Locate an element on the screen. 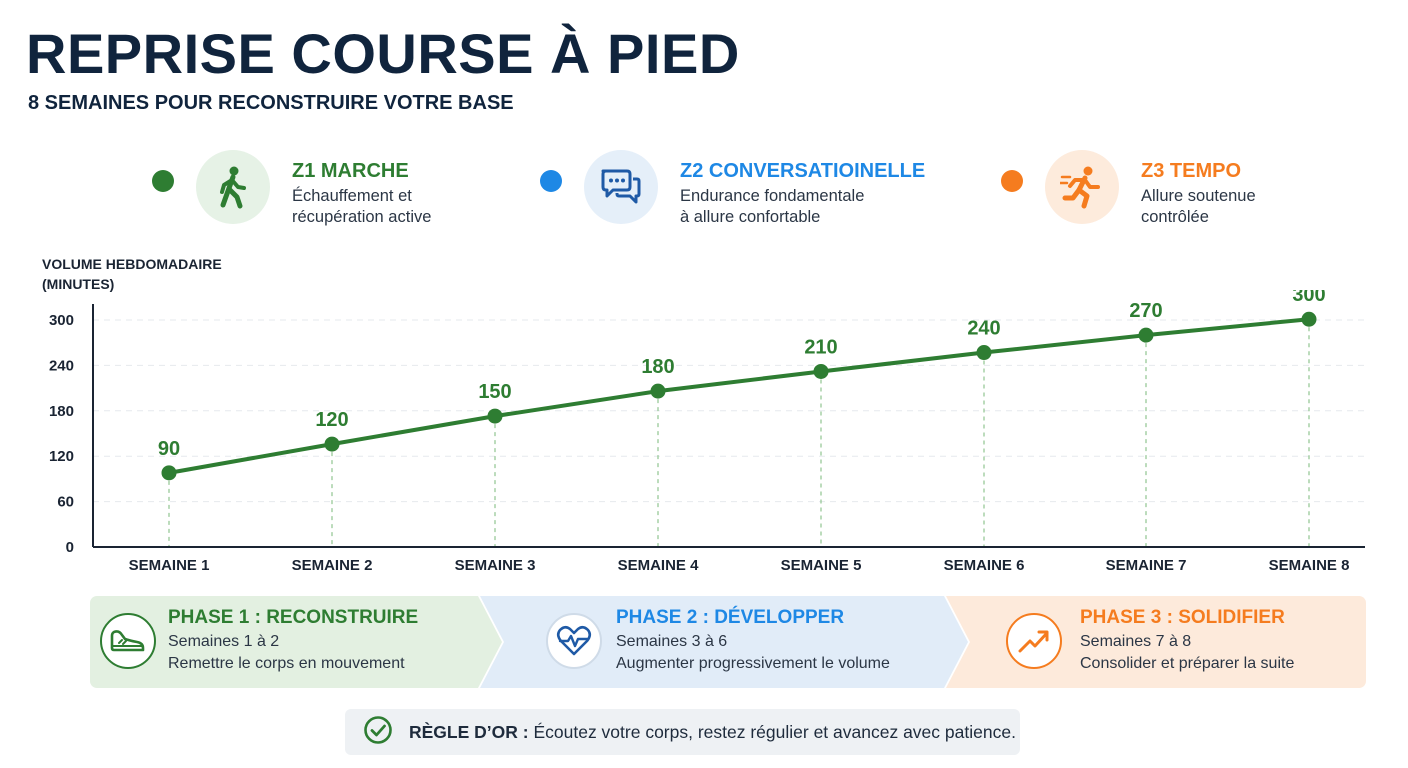 This screenshot has height=768, width=1408. x-tick-label: SEMAINE 8 is located at coordinates (1309, 565).